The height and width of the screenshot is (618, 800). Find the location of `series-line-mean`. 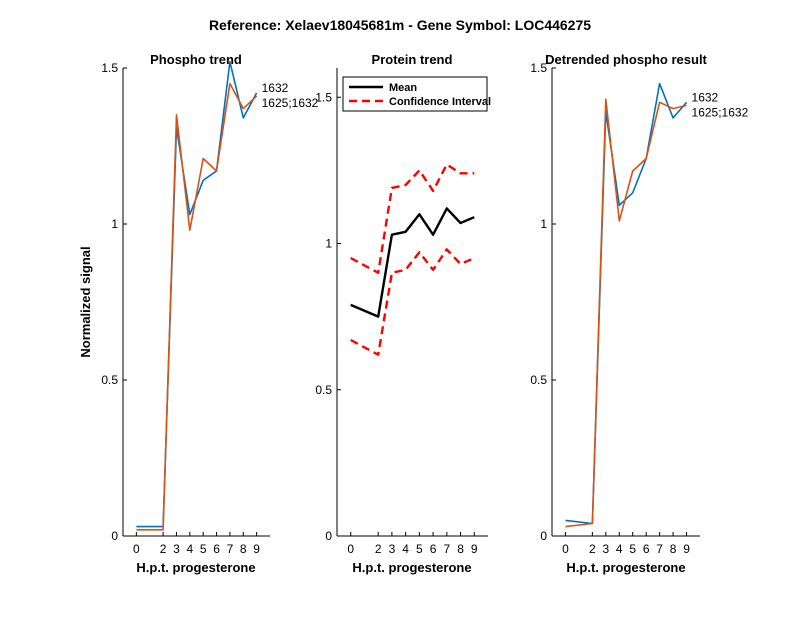

series-line-mean is located at coordinates (412, 262).